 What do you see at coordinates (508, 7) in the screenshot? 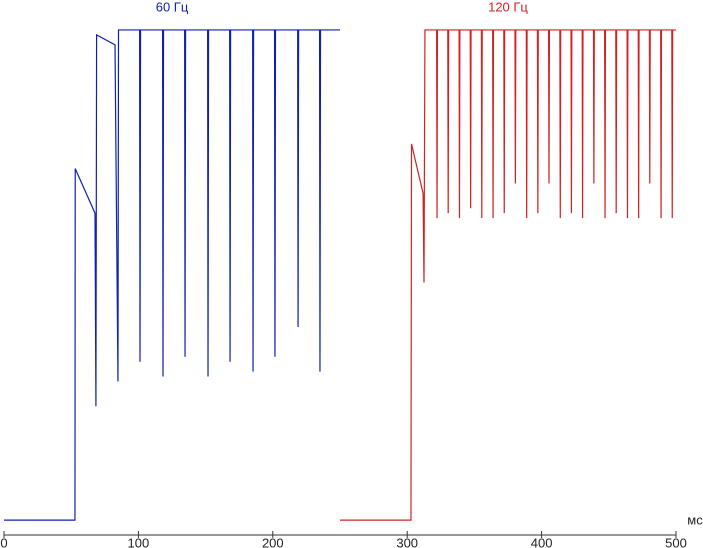
I see `series-label: 120 Гц` at bounding box center [508, 7].